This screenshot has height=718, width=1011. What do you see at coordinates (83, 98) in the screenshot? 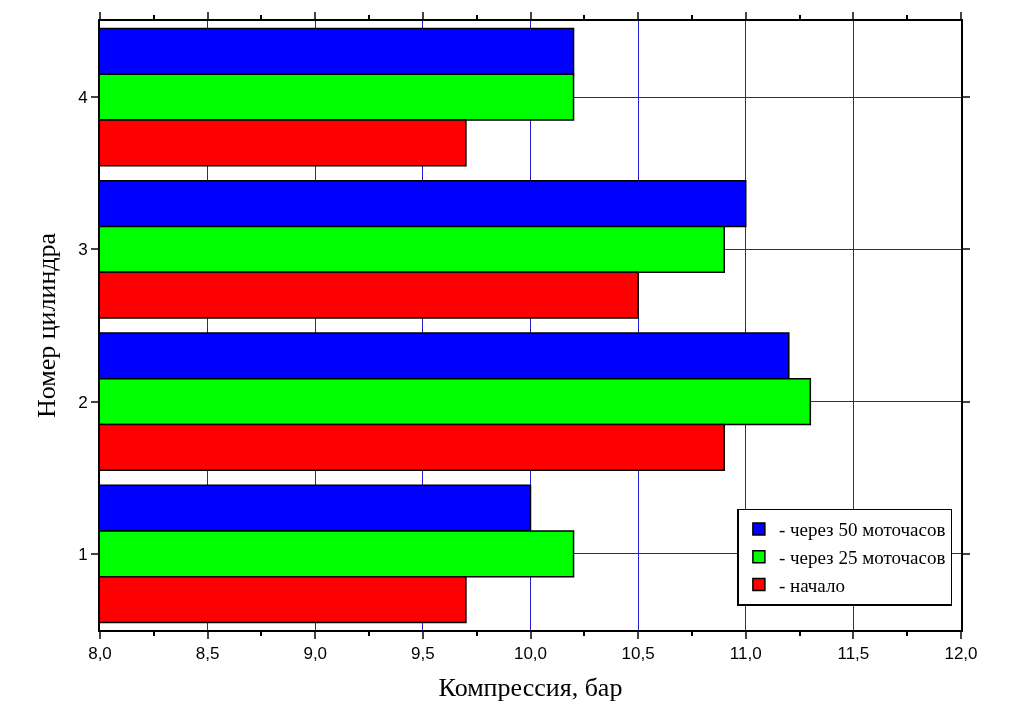
I see `y-tick-label: 4` at bounding box center [83, 98].